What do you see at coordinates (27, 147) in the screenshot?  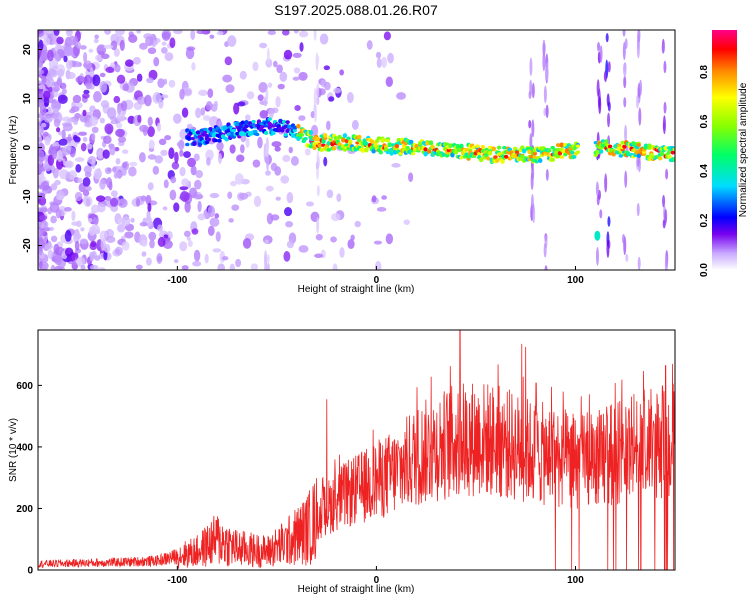 I see `y-tick-label: 0` at bounding box center [27, 147].